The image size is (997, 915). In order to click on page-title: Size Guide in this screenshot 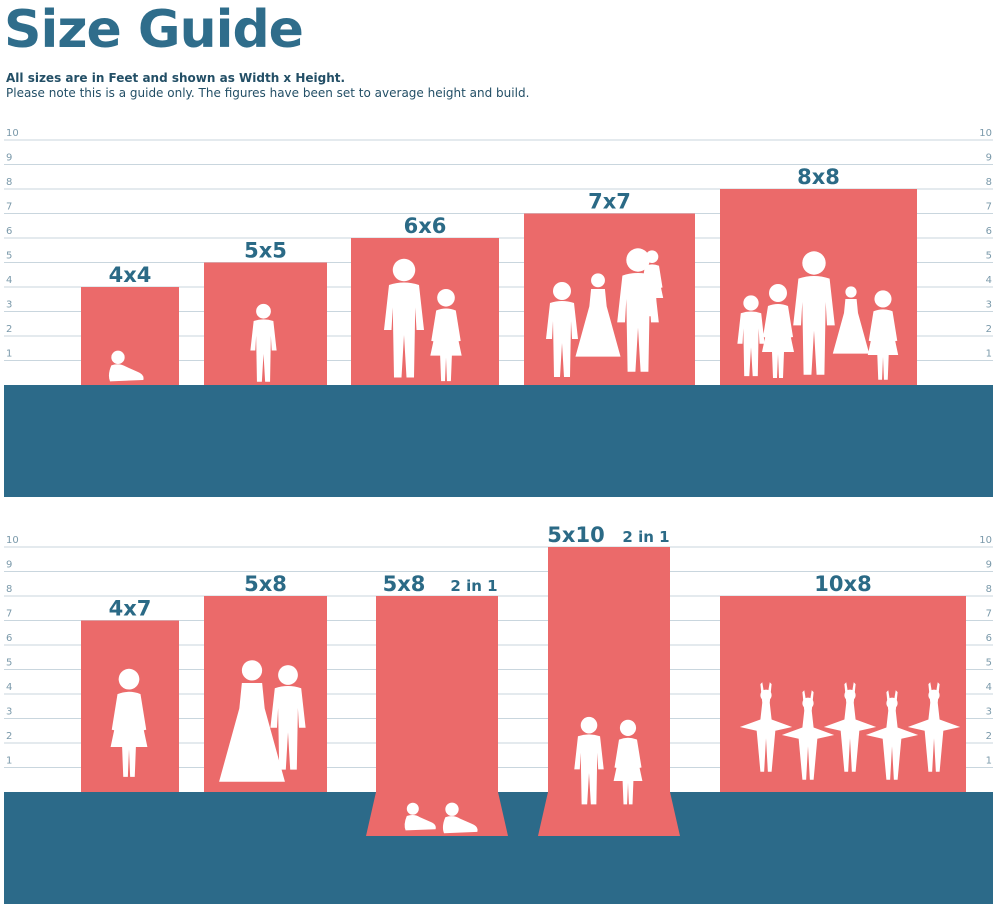, I will do `click(154, 30)`.